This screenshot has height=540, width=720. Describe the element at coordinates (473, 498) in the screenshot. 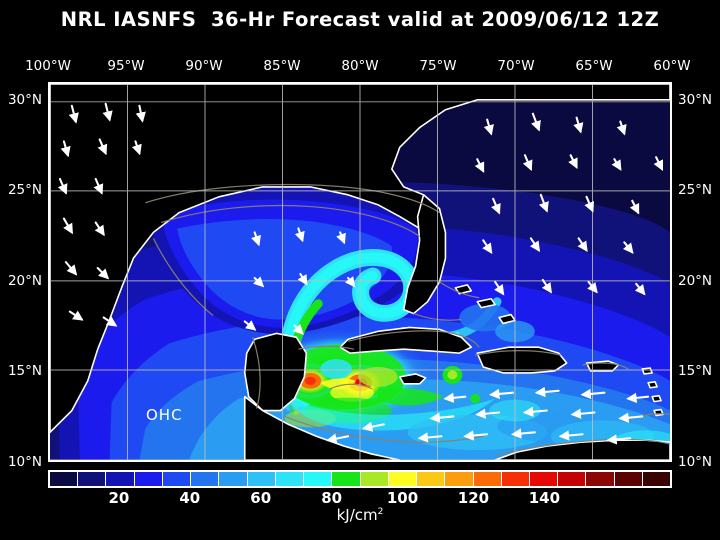

I see `colorbar-tick-120: 120` at that location.